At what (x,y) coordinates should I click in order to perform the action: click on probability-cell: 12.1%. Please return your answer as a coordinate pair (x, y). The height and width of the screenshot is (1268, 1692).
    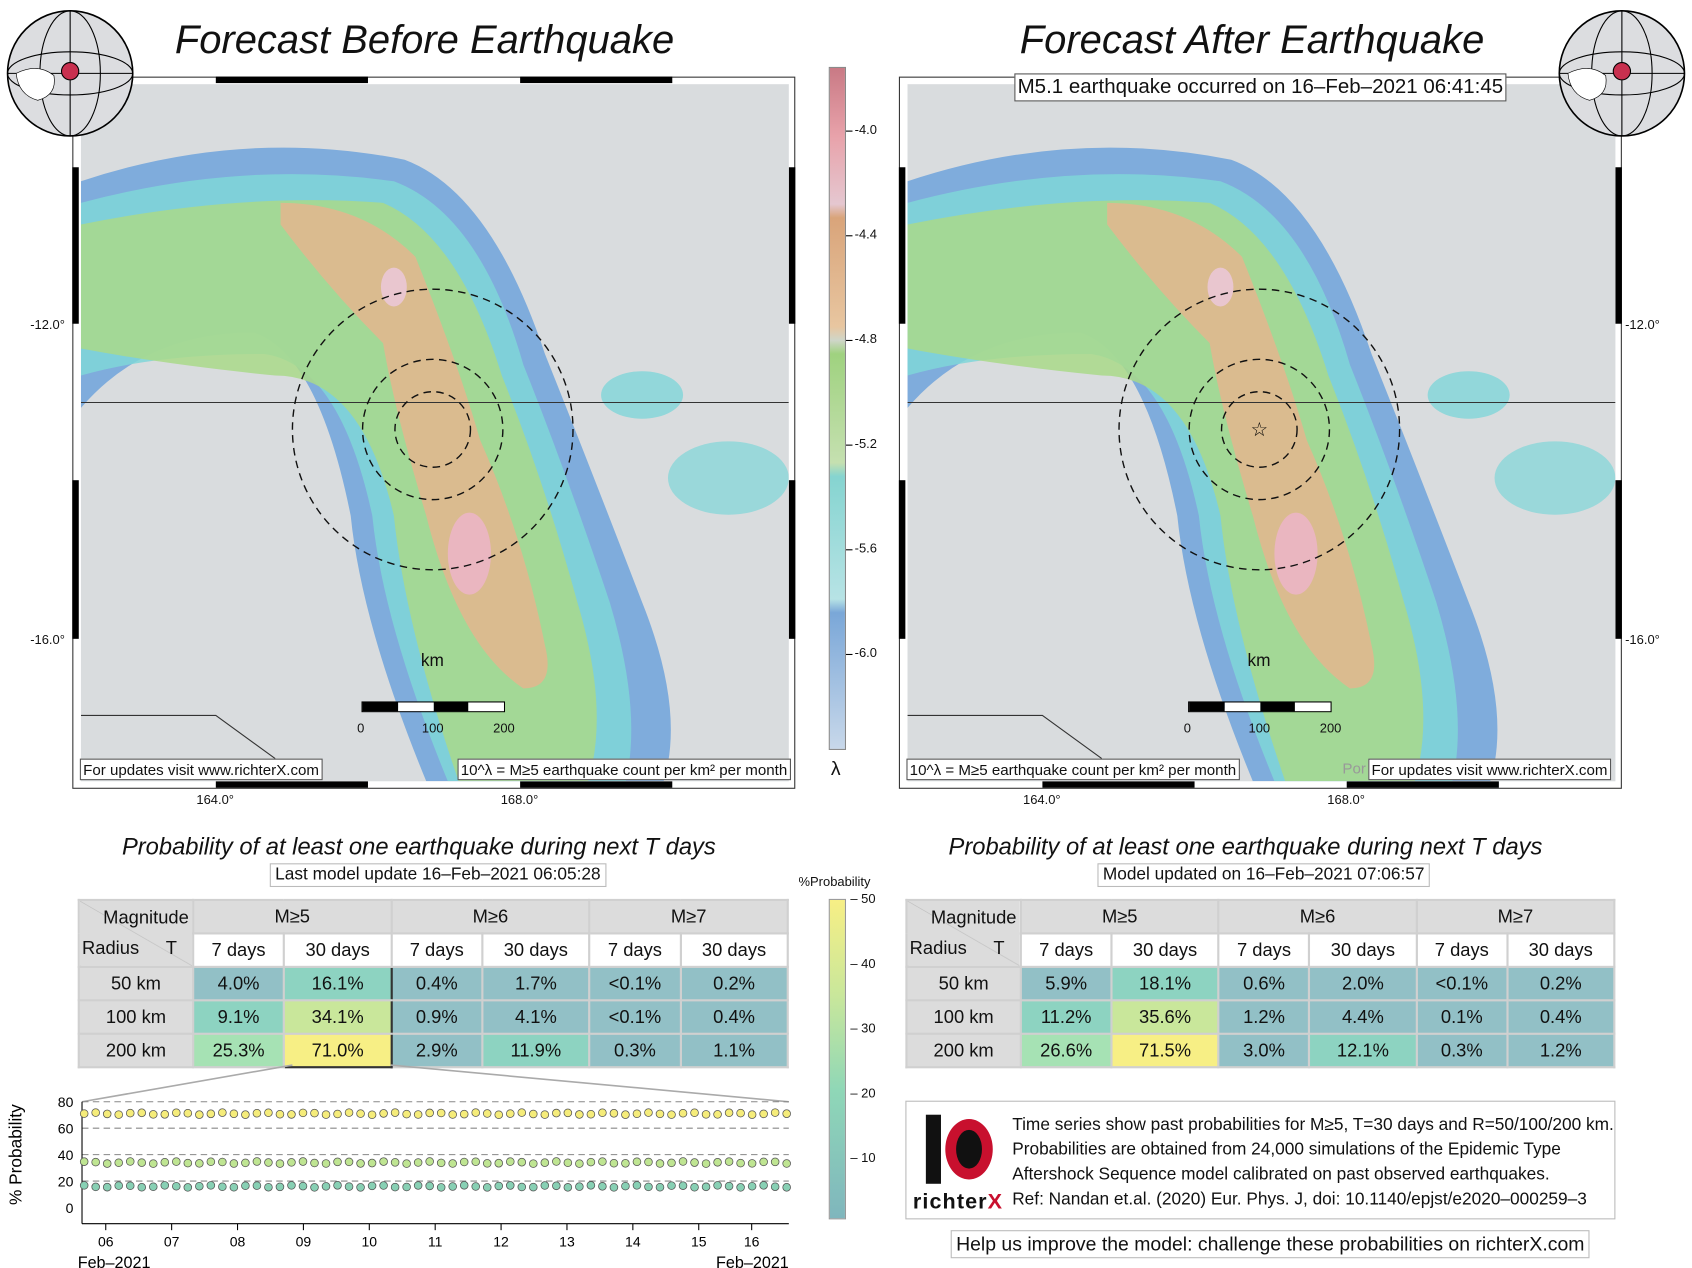
    Looking at the image, I should click on (1363, 1050).